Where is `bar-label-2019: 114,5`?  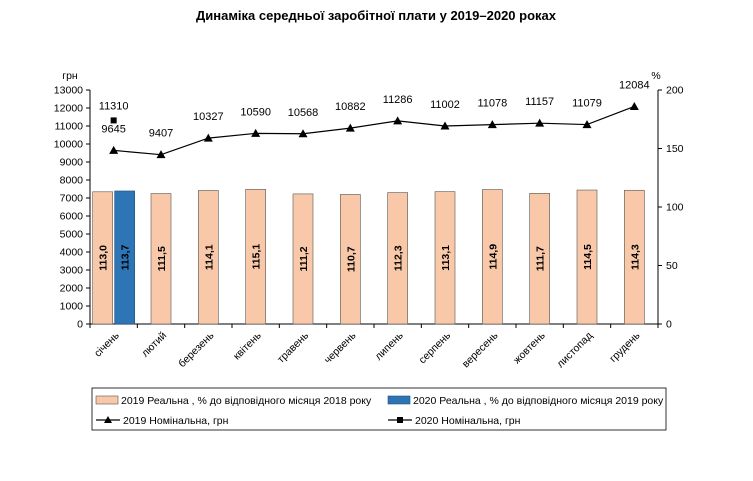 bar-label-2019: 114,5 is located at coordinates (588, 257).